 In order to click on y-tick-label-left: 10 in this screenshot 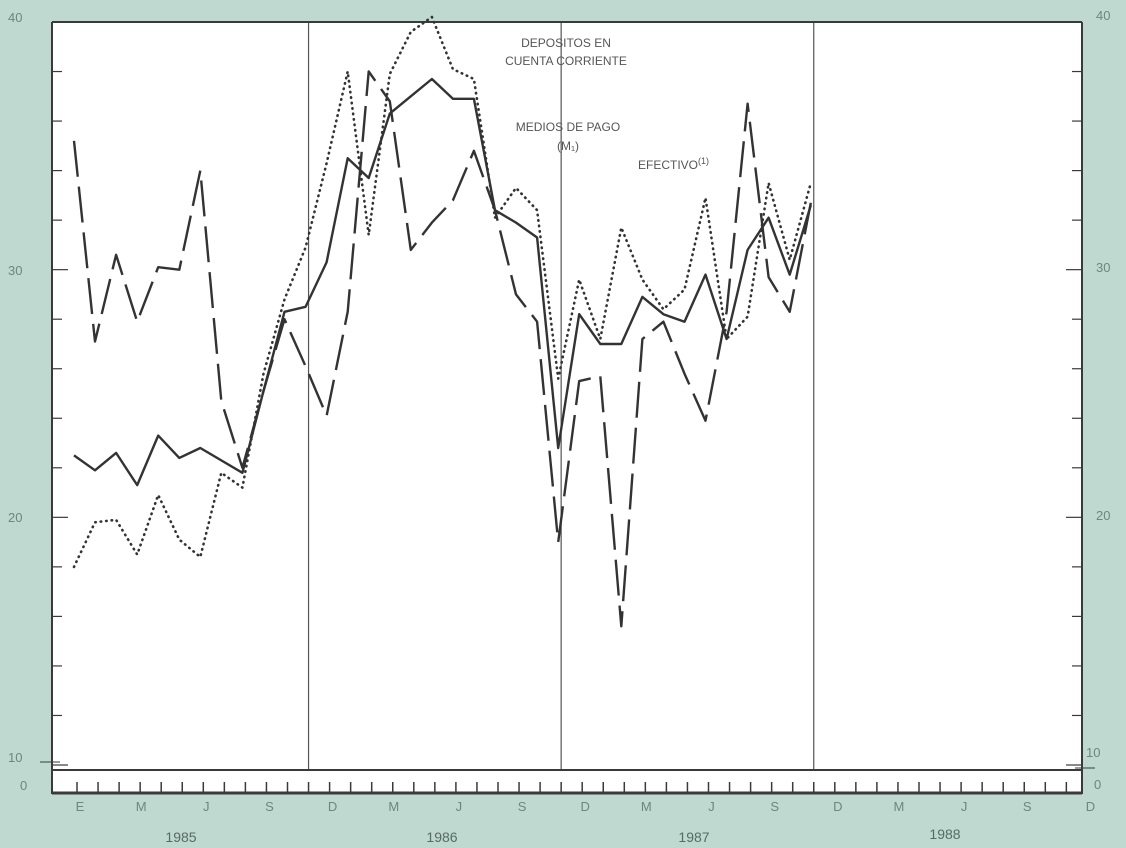, I will do `click(15, 757)`.